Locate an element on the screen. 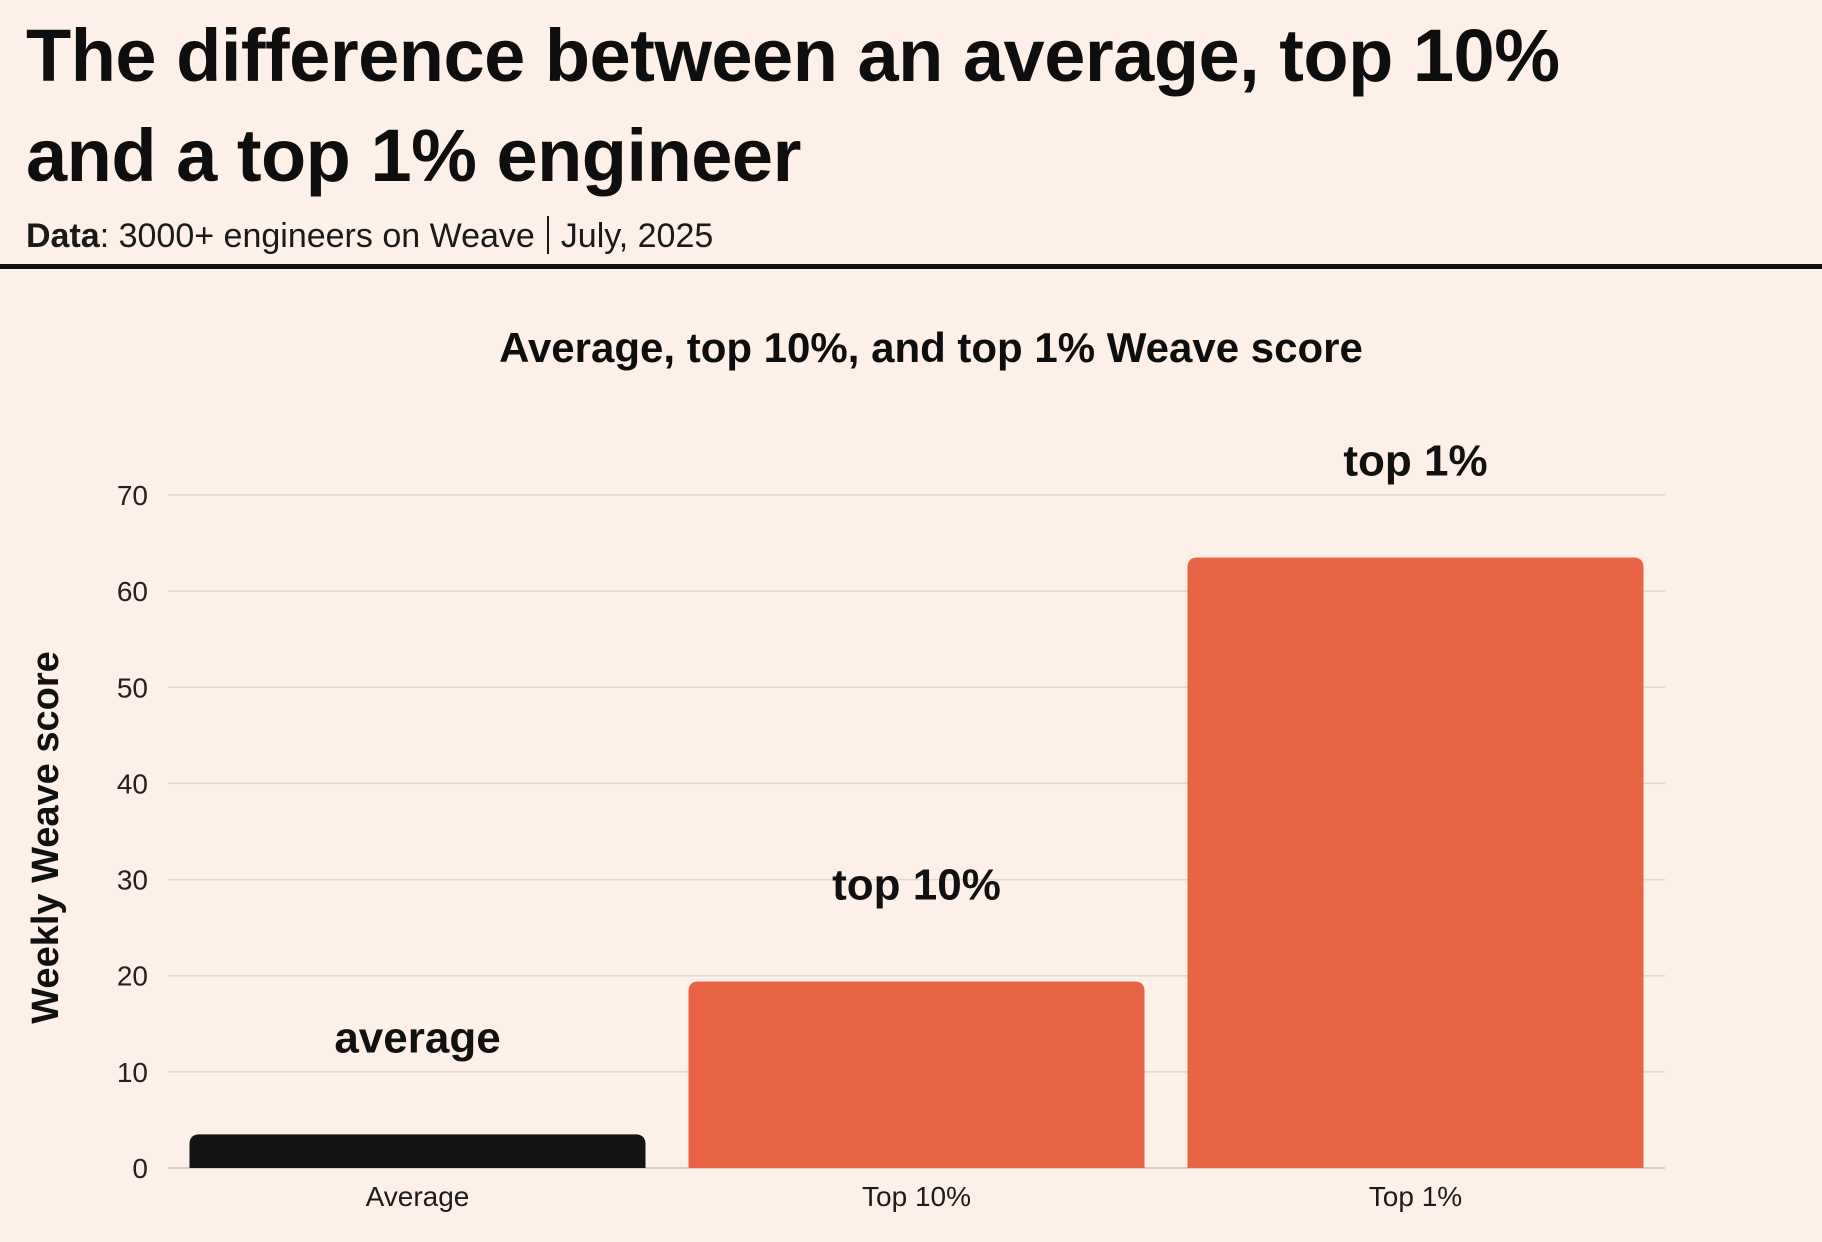 The image size is (1822, 1242). header-divider is located at coordinates (911, 266).